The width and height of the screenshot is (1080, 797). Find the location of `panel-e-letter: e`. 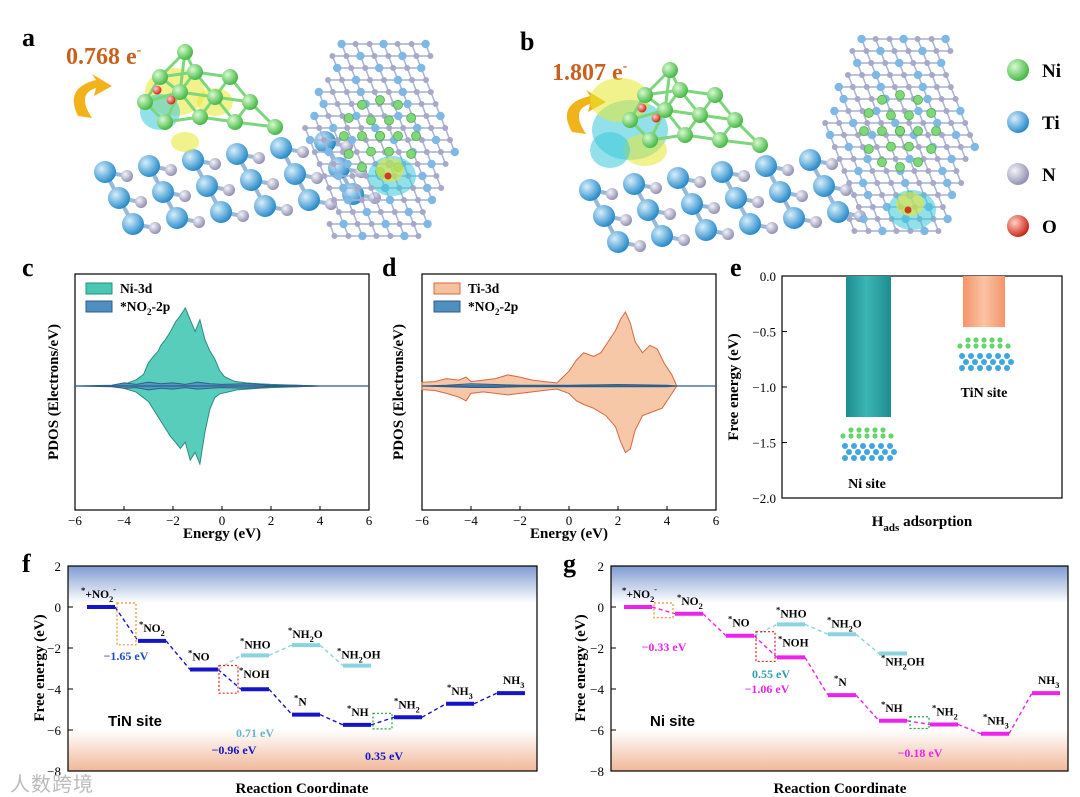

panel-e-letter: e is located at coordinates (736, 267).